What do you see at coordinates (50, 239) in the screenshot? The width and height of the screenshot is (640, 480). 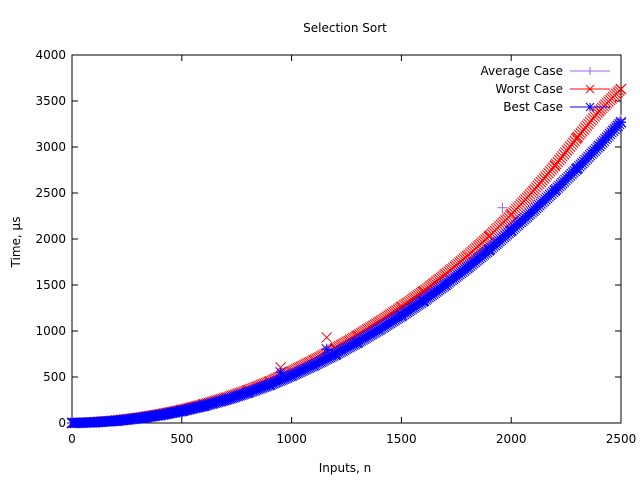 I see `y-tick-label: 2000` at bounding box center [50, 239].